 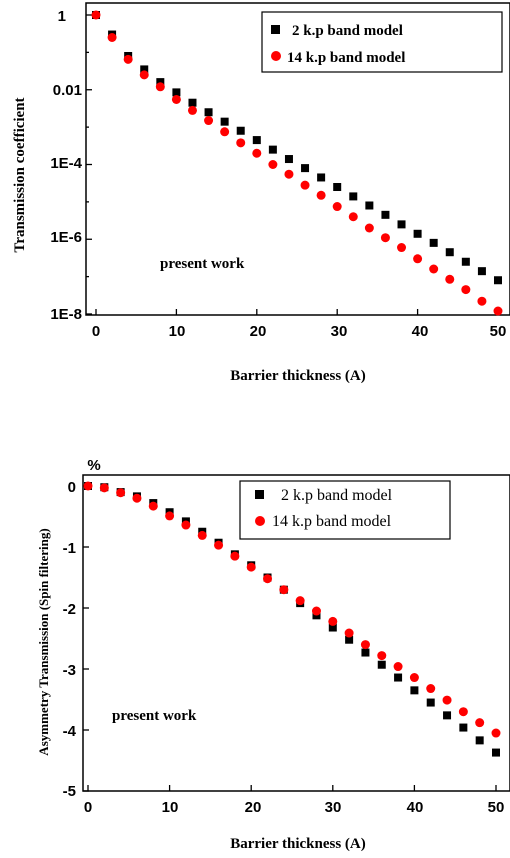 I want to click on chart2-xtick-label: 30, so click(x=333, y=807).